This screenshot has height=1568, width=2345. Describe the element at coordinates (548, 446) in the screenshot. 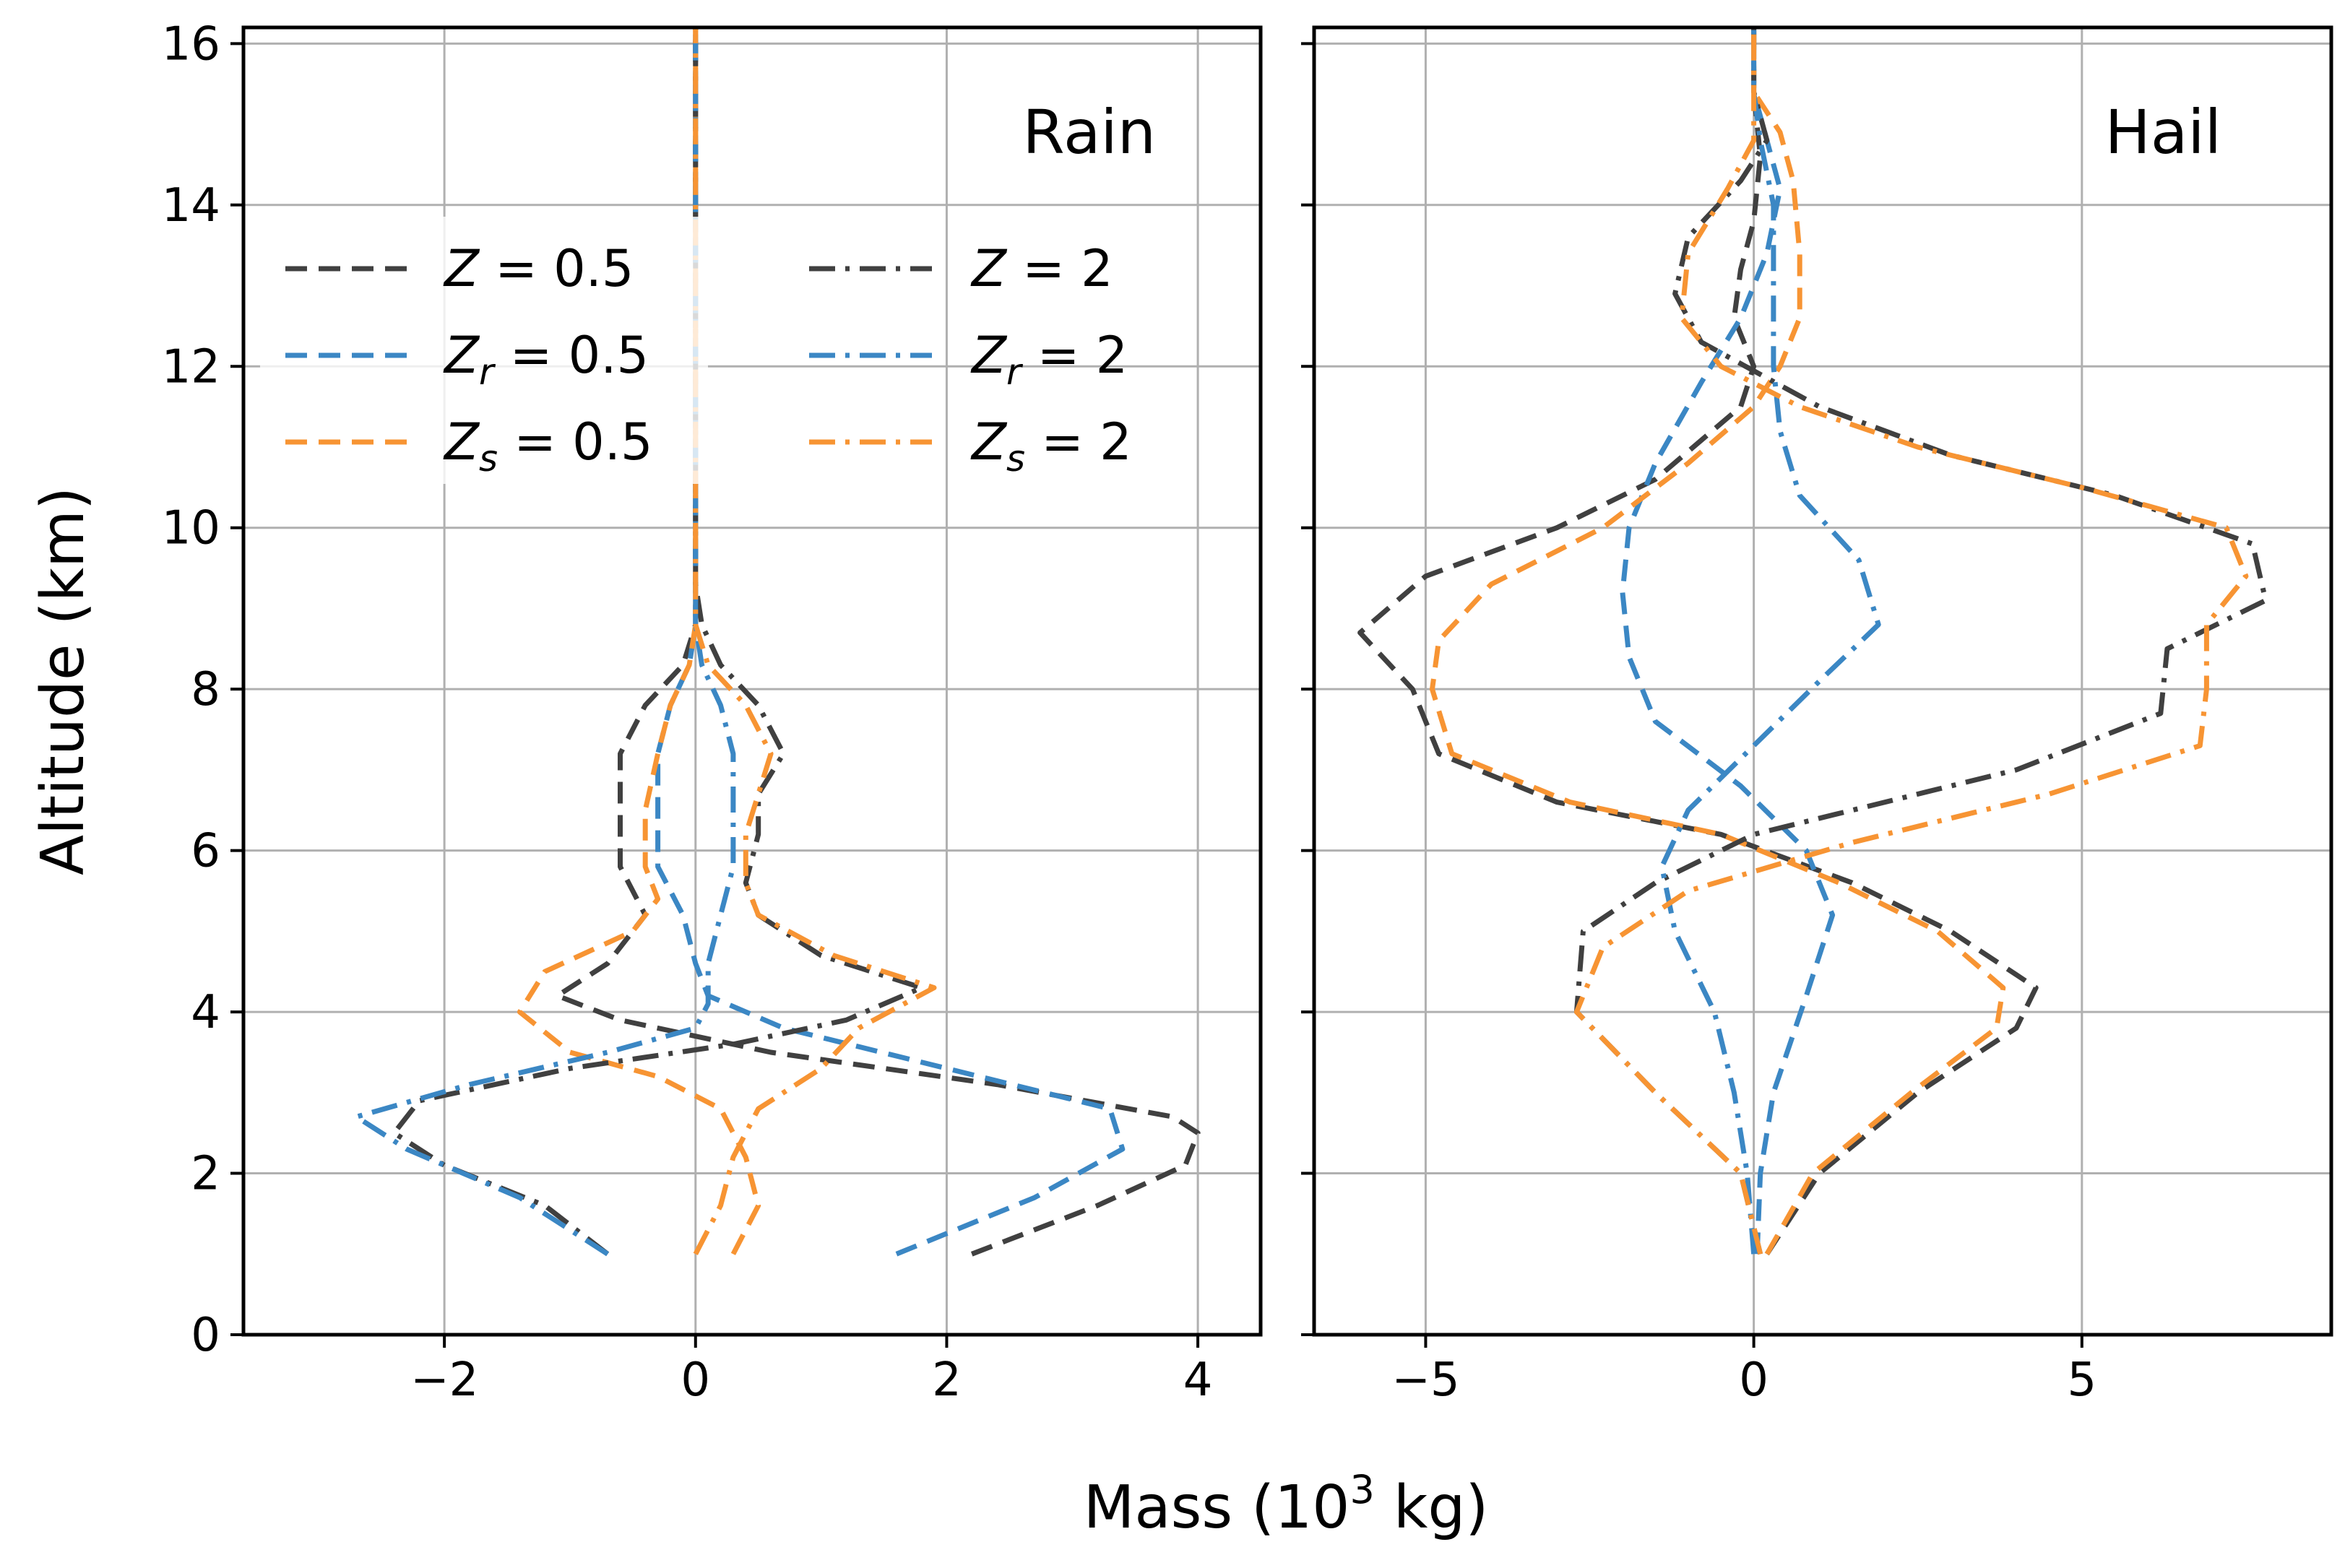

I see `legend-label-Zs_05: Zs = 0.5` at that location.